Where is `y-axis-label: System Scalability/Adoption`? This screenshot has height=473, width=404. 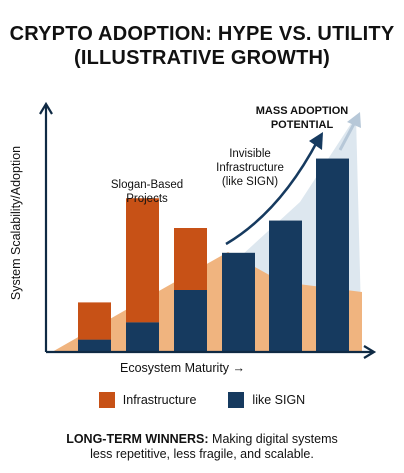
y-axis-label: System Scalability/Adoption is located at coordinates (16, 223).